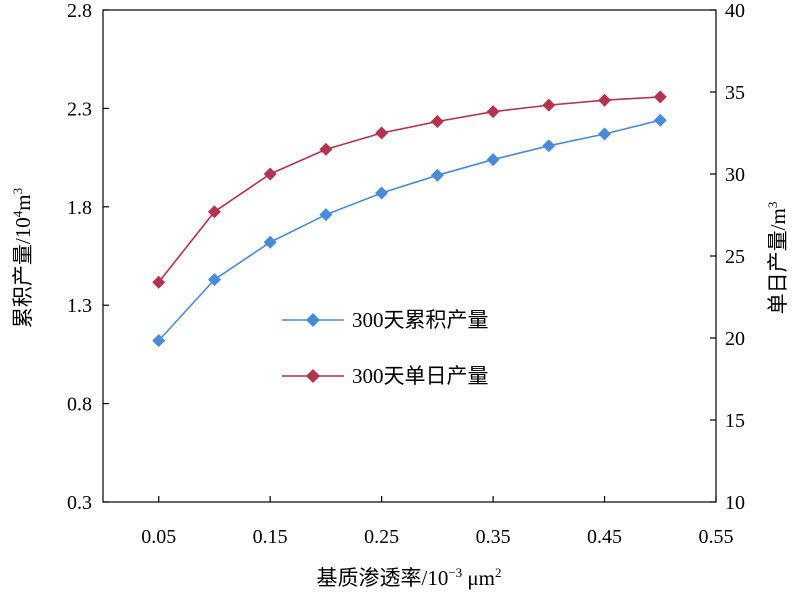 The height and width of the screenshot is (595, 800). I want to click on x-axis-title-unit: μm, so click(478, 578).